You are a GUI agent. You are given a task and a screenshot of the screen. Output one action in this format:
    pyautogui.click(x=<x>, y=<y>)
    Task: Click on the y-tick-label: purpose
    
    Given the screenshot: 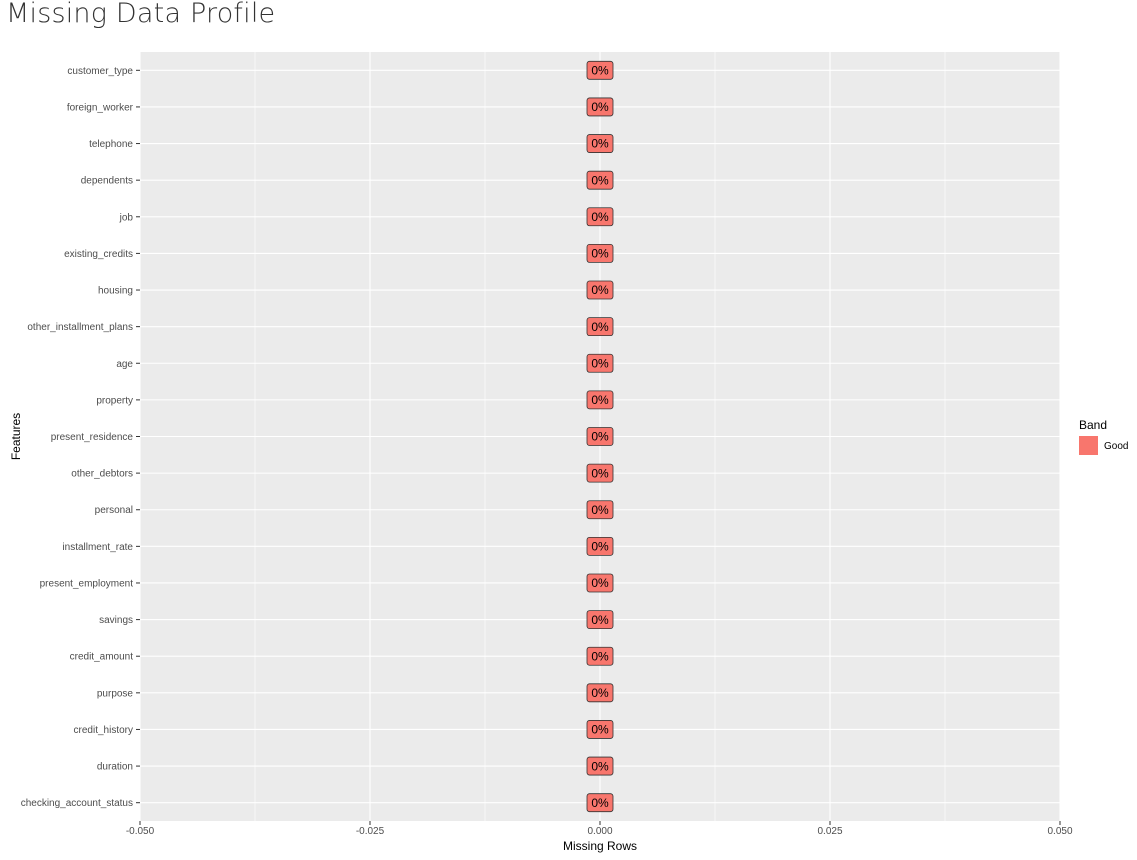 What is the action you would take?
    pyautogui.click(x=115, y=693)
    